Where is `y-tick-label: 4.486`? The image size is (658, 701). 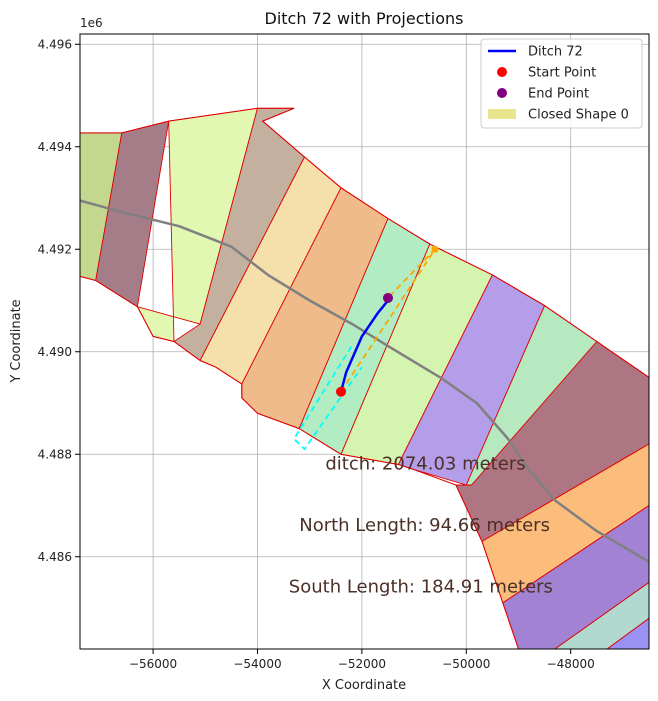
y-tick-label: 4.486 is located at coordinates (55, 557).